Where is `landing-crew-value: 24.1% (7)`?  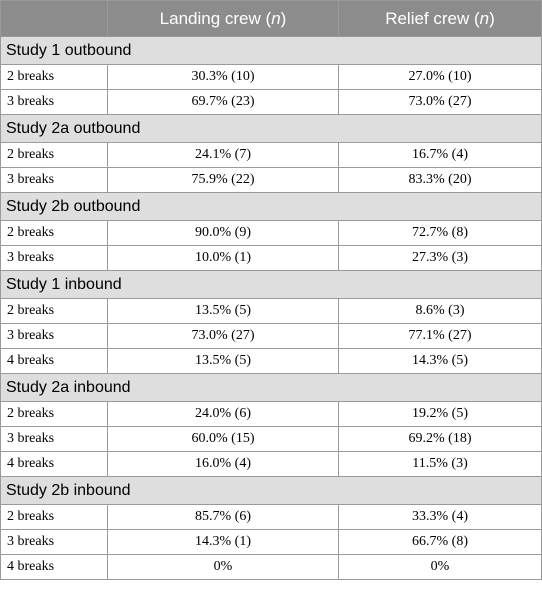
landing-crew-value: 24.1% (7) is located at coordinates (223, 155).